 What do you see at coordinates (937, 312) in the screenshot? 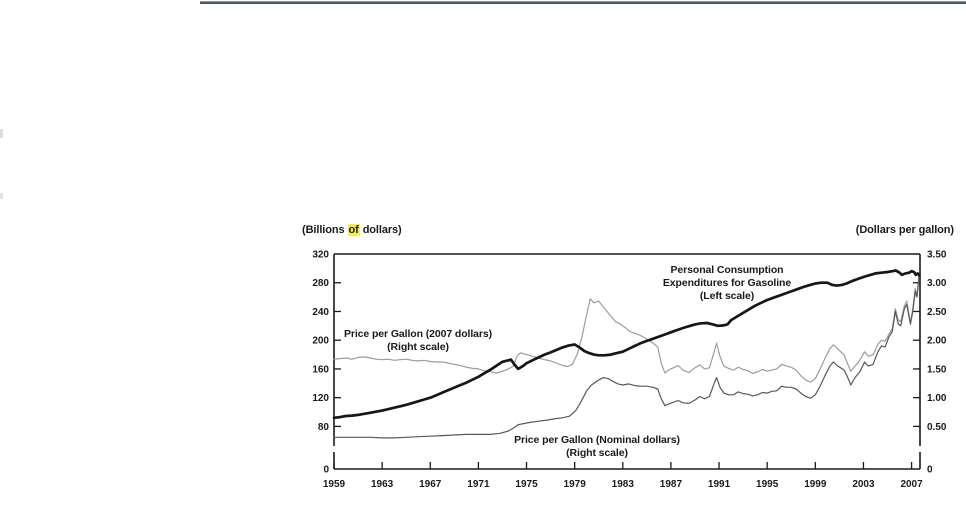
I see `right-axis-tick-label: 2.50` at bounding box center [937, 312].